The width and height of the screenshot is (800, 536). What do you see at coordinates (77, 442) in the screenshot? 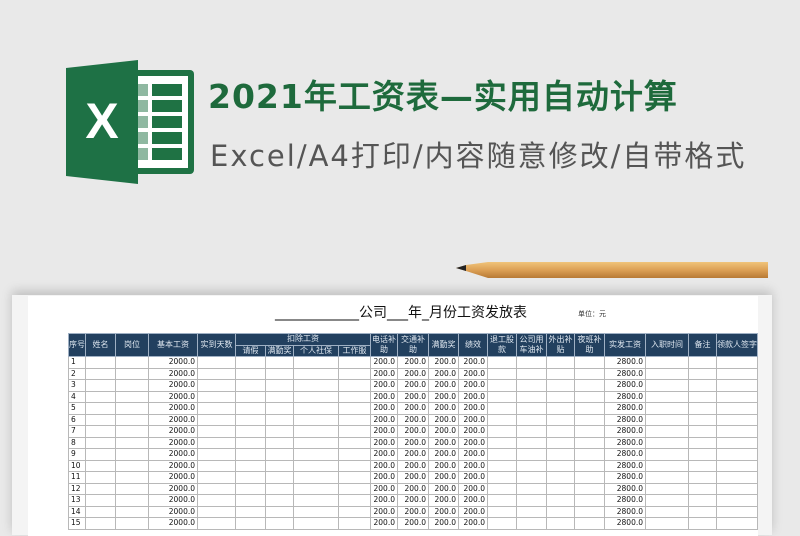
I see `cell-n: 8` at bounding box center [77, 442].